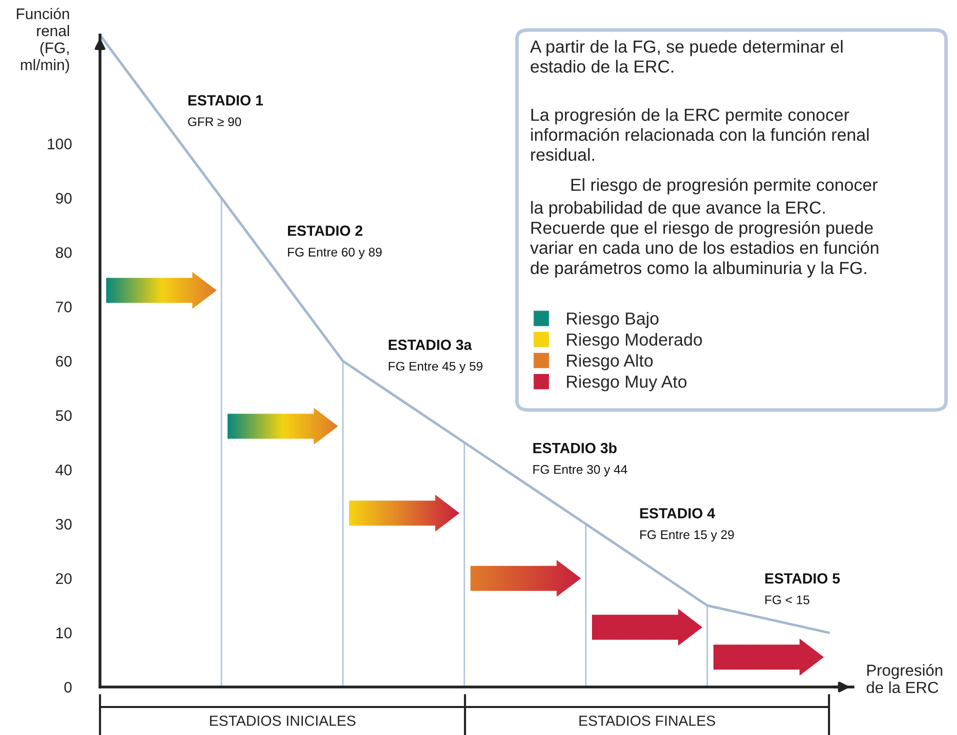 The width and height of the screenshot is (957, 735). What do you see at coordinates (904, 679) in the screenshot?
I see `x-axis-title: Progresión de la ERC` at bounding box center [904, 679].